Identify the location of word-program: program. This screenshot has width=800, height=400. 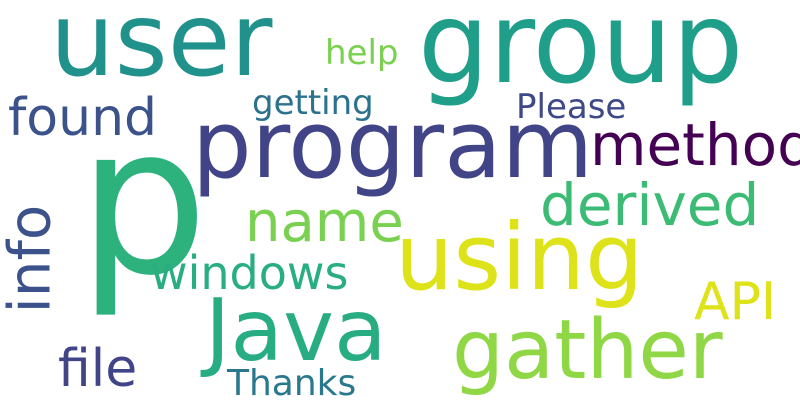
(393, 145).